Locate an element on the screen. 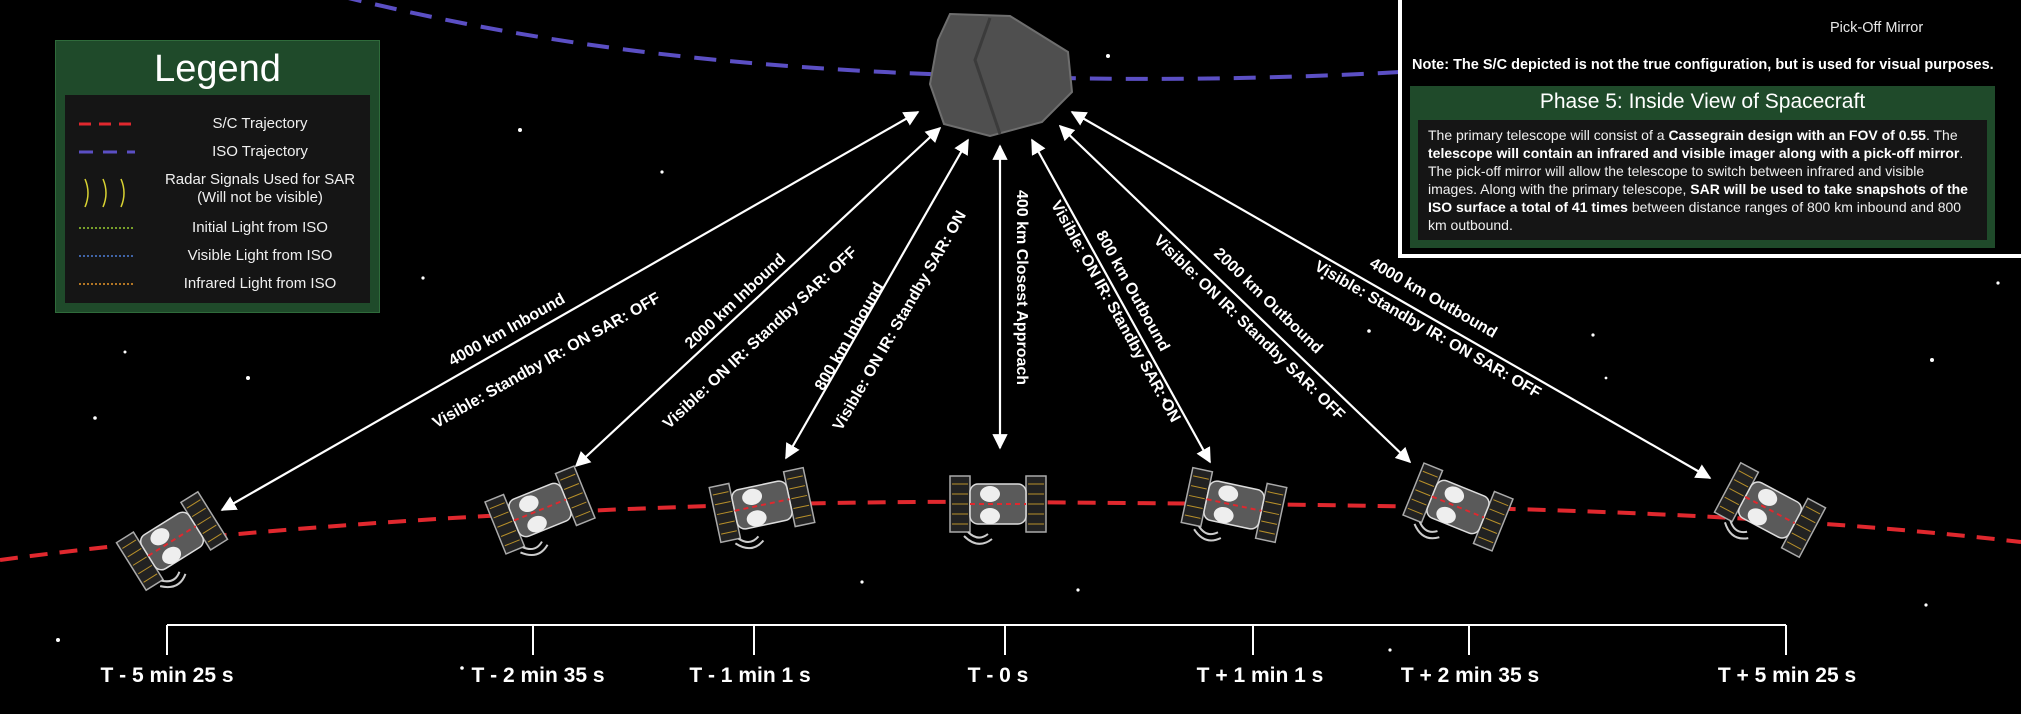  timeline-label: T + 5 min 25 s is located at coordinates (1787, 676).